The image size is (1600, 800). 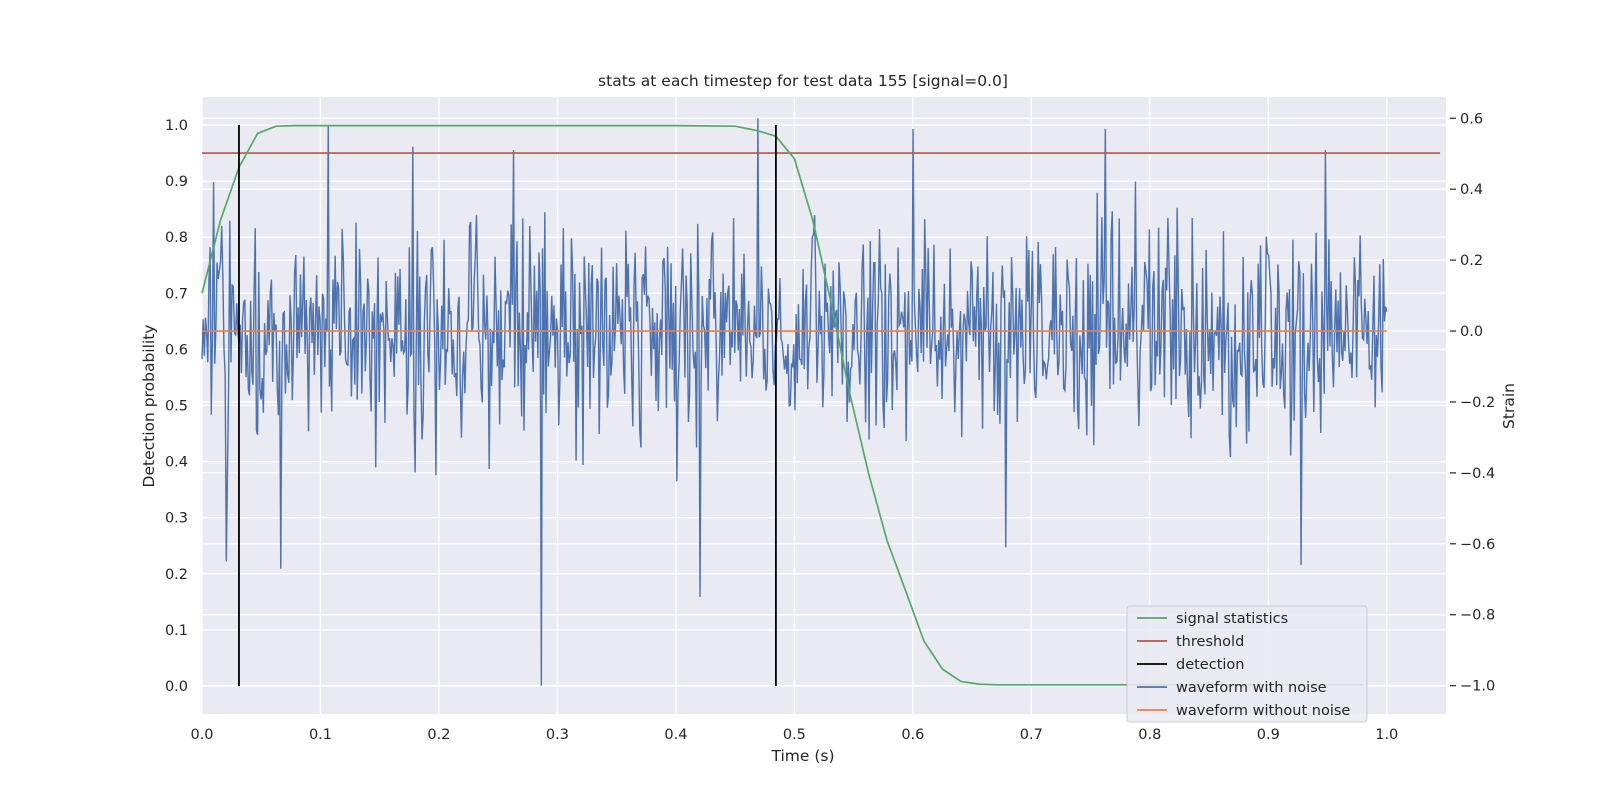 I want to click on legend-label: signal statistics, so click(x=1232, y=619).